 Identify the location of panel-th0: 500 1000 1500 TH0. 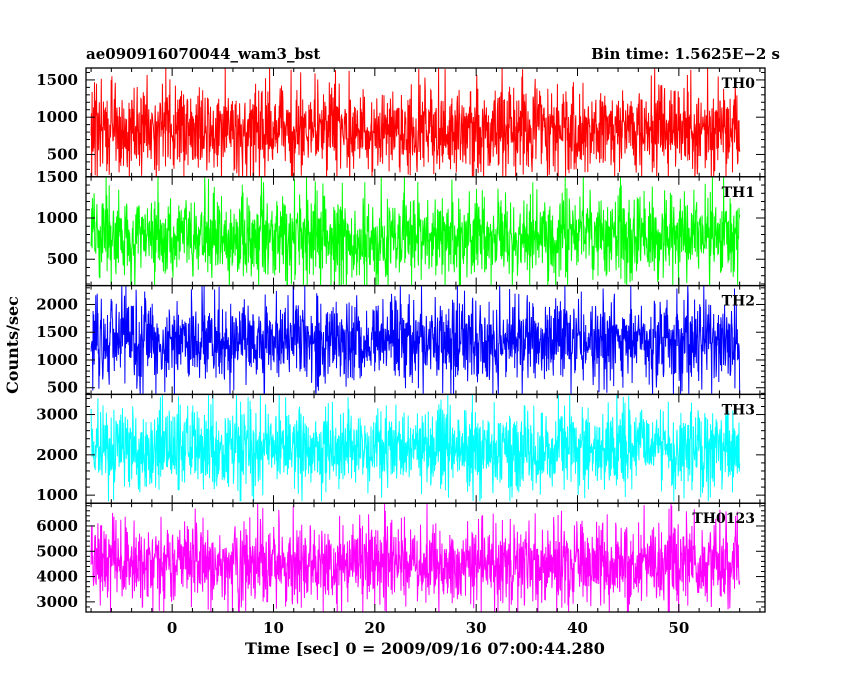
(401, 122).